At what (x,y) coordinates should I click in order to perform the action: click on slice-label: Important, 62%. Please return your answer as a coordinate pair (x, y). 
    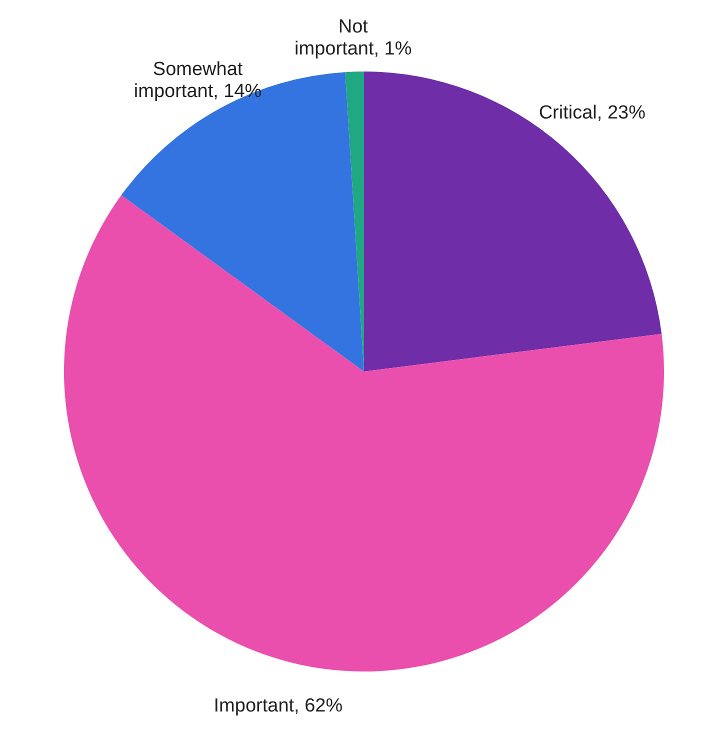
    Looking at the image, I should click on (278, 706).